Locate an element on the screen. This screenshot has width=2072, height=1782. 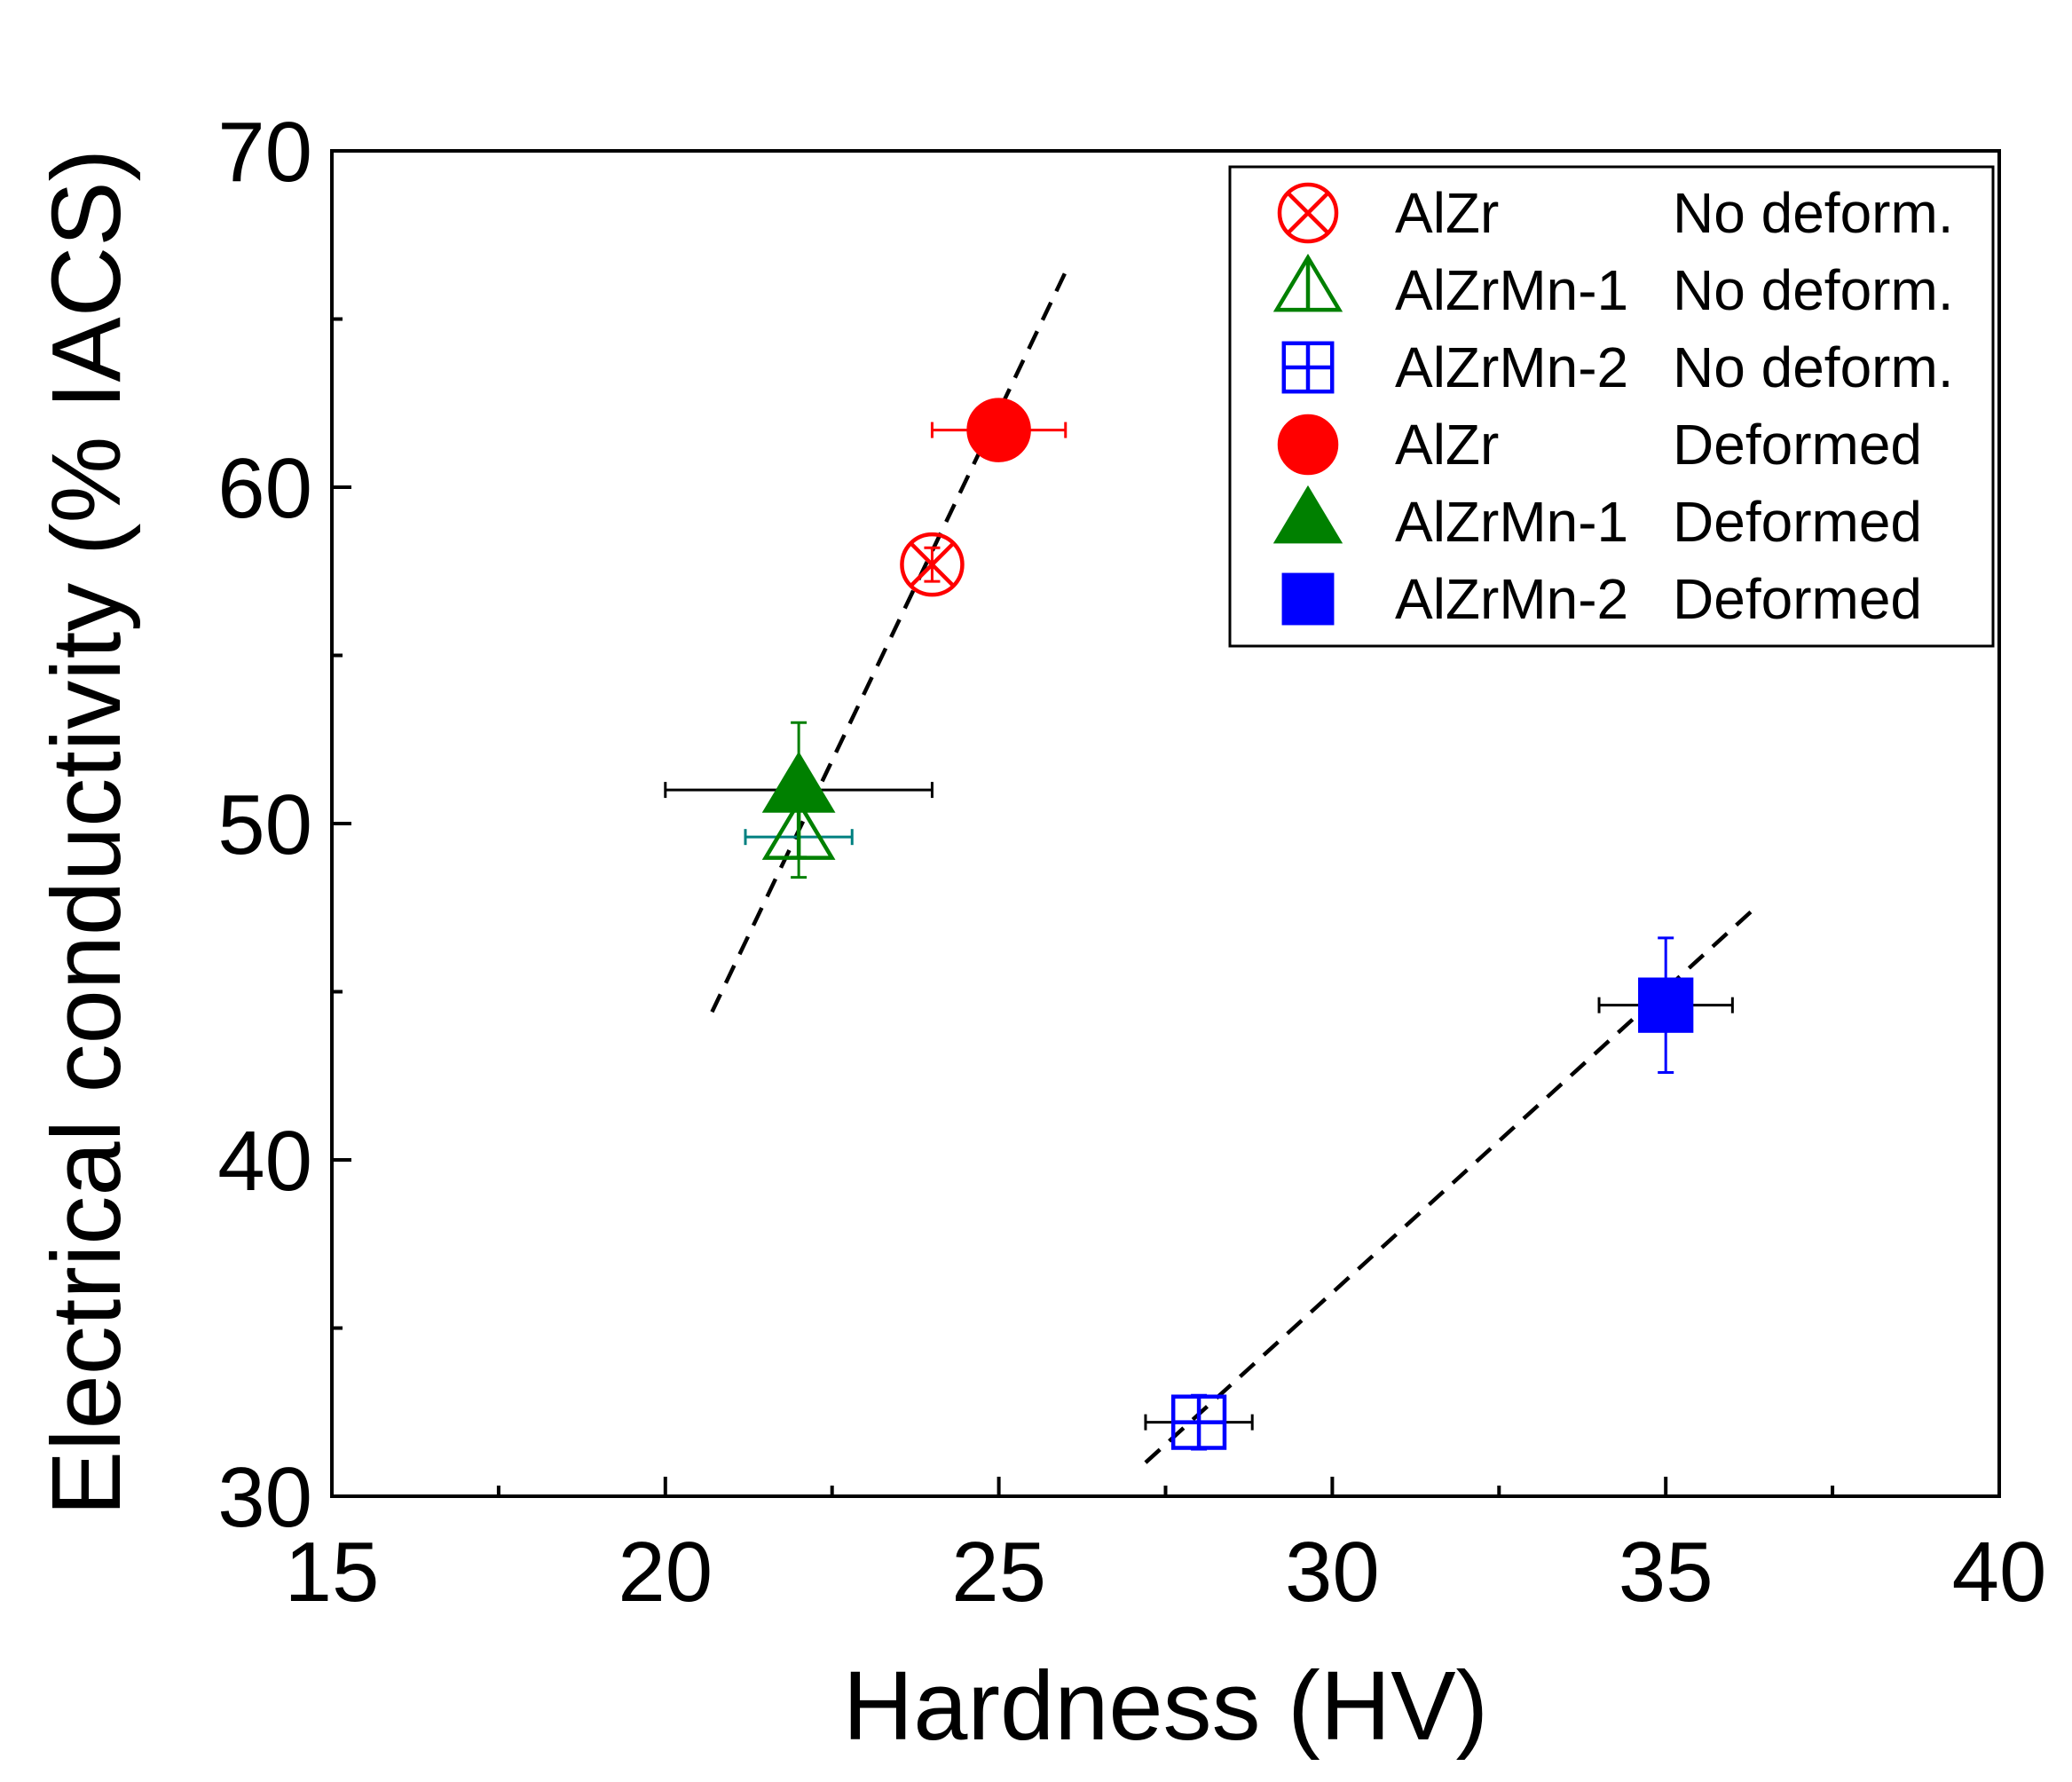
x-tick-label: 20 is located at coordinates (666, 1572).